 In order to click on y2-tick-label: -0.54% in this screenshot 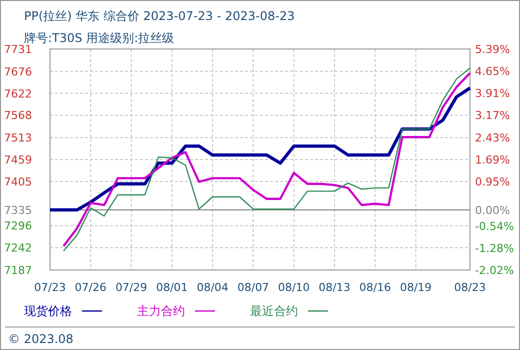, I will do `click(494, 226)`.